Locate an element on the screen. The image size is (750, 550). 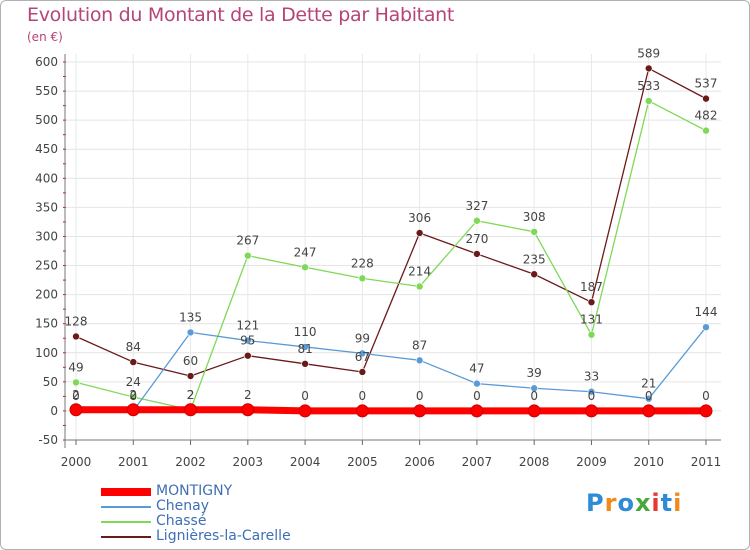
data-label: 537 is located at coordinates (706, 84).